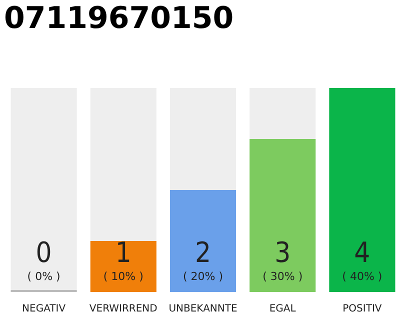 The width and height of the screenshot is (410, 320). Describe the element at coordinates (282, 259) in the screenshot. I see `data-label: 3 ( 30% )` at that location.